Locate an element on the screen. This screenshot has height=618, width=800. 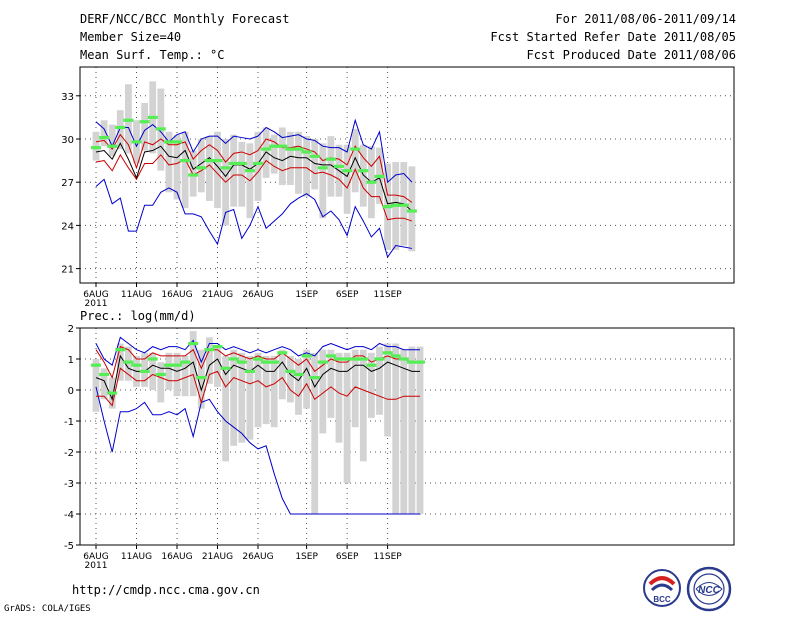
sd-upper-line is located at coordinates (254, 168).